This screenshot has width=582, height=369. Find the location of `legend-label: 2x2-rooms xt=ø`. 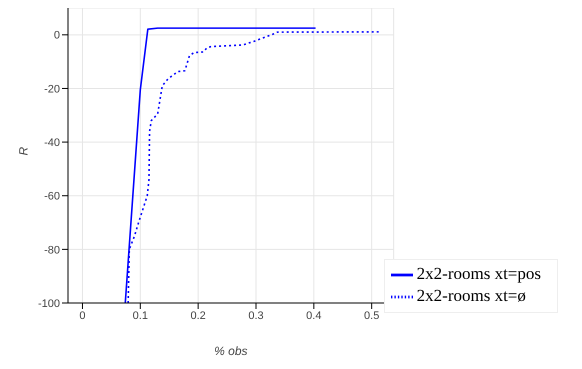

legend-label: 2x2-rooms xt=ø is located at coordinates (471, 295).